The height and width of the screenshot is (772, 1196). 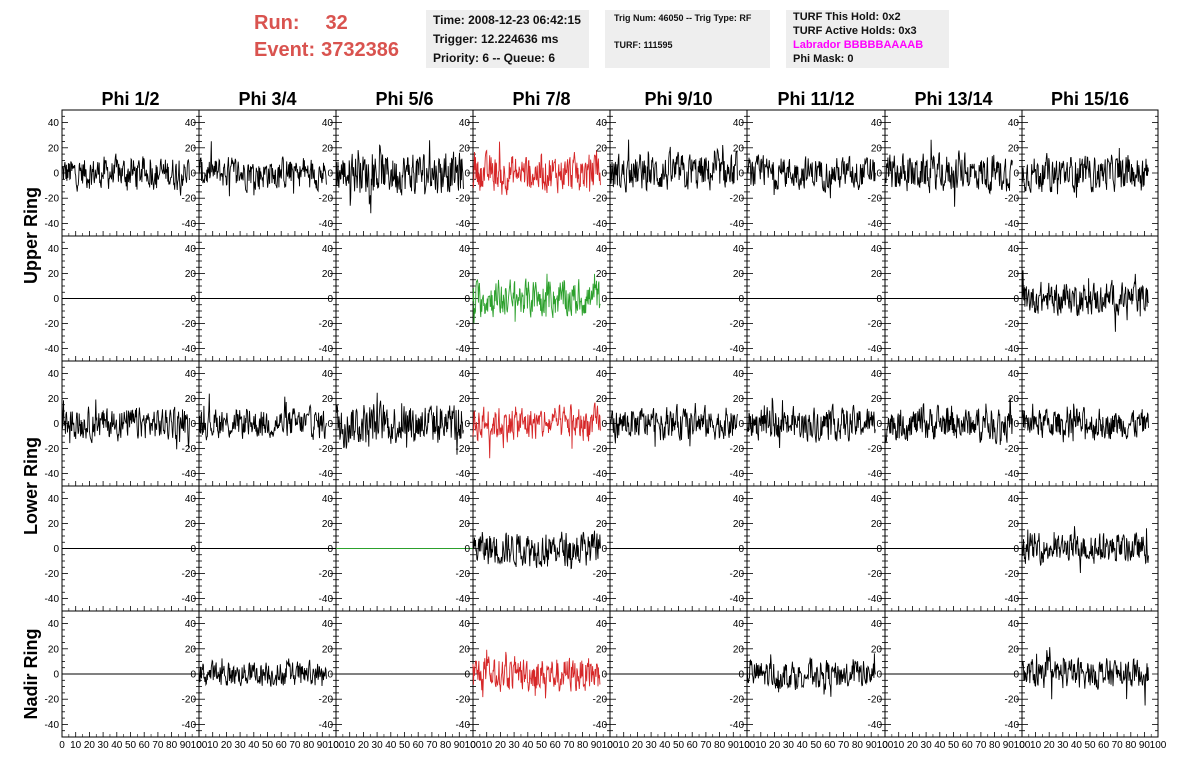 I want to click on x-tick-label: 80, so click(x=1131, y=745).